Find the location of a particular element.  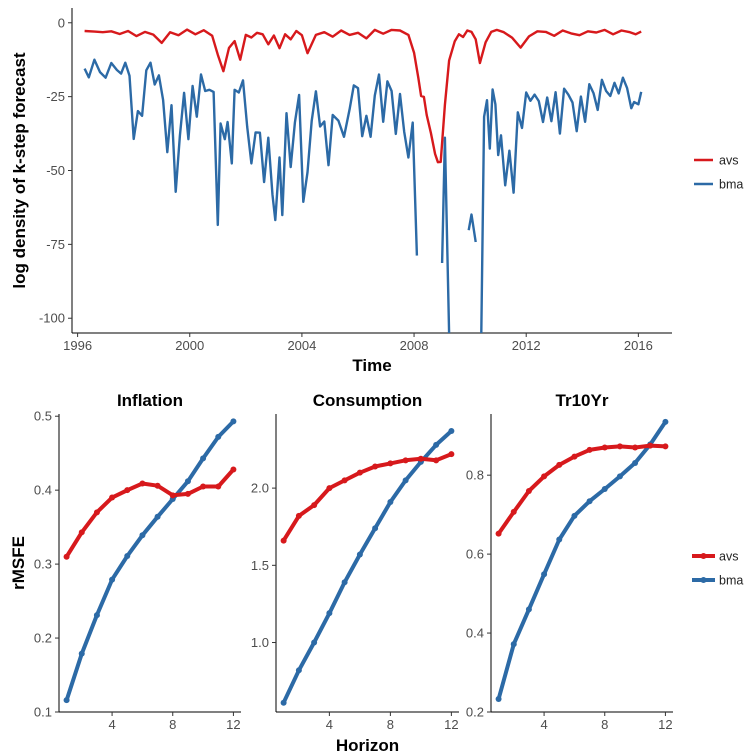

y-tick-label: 0.3 is located at coordinates (43, 564).